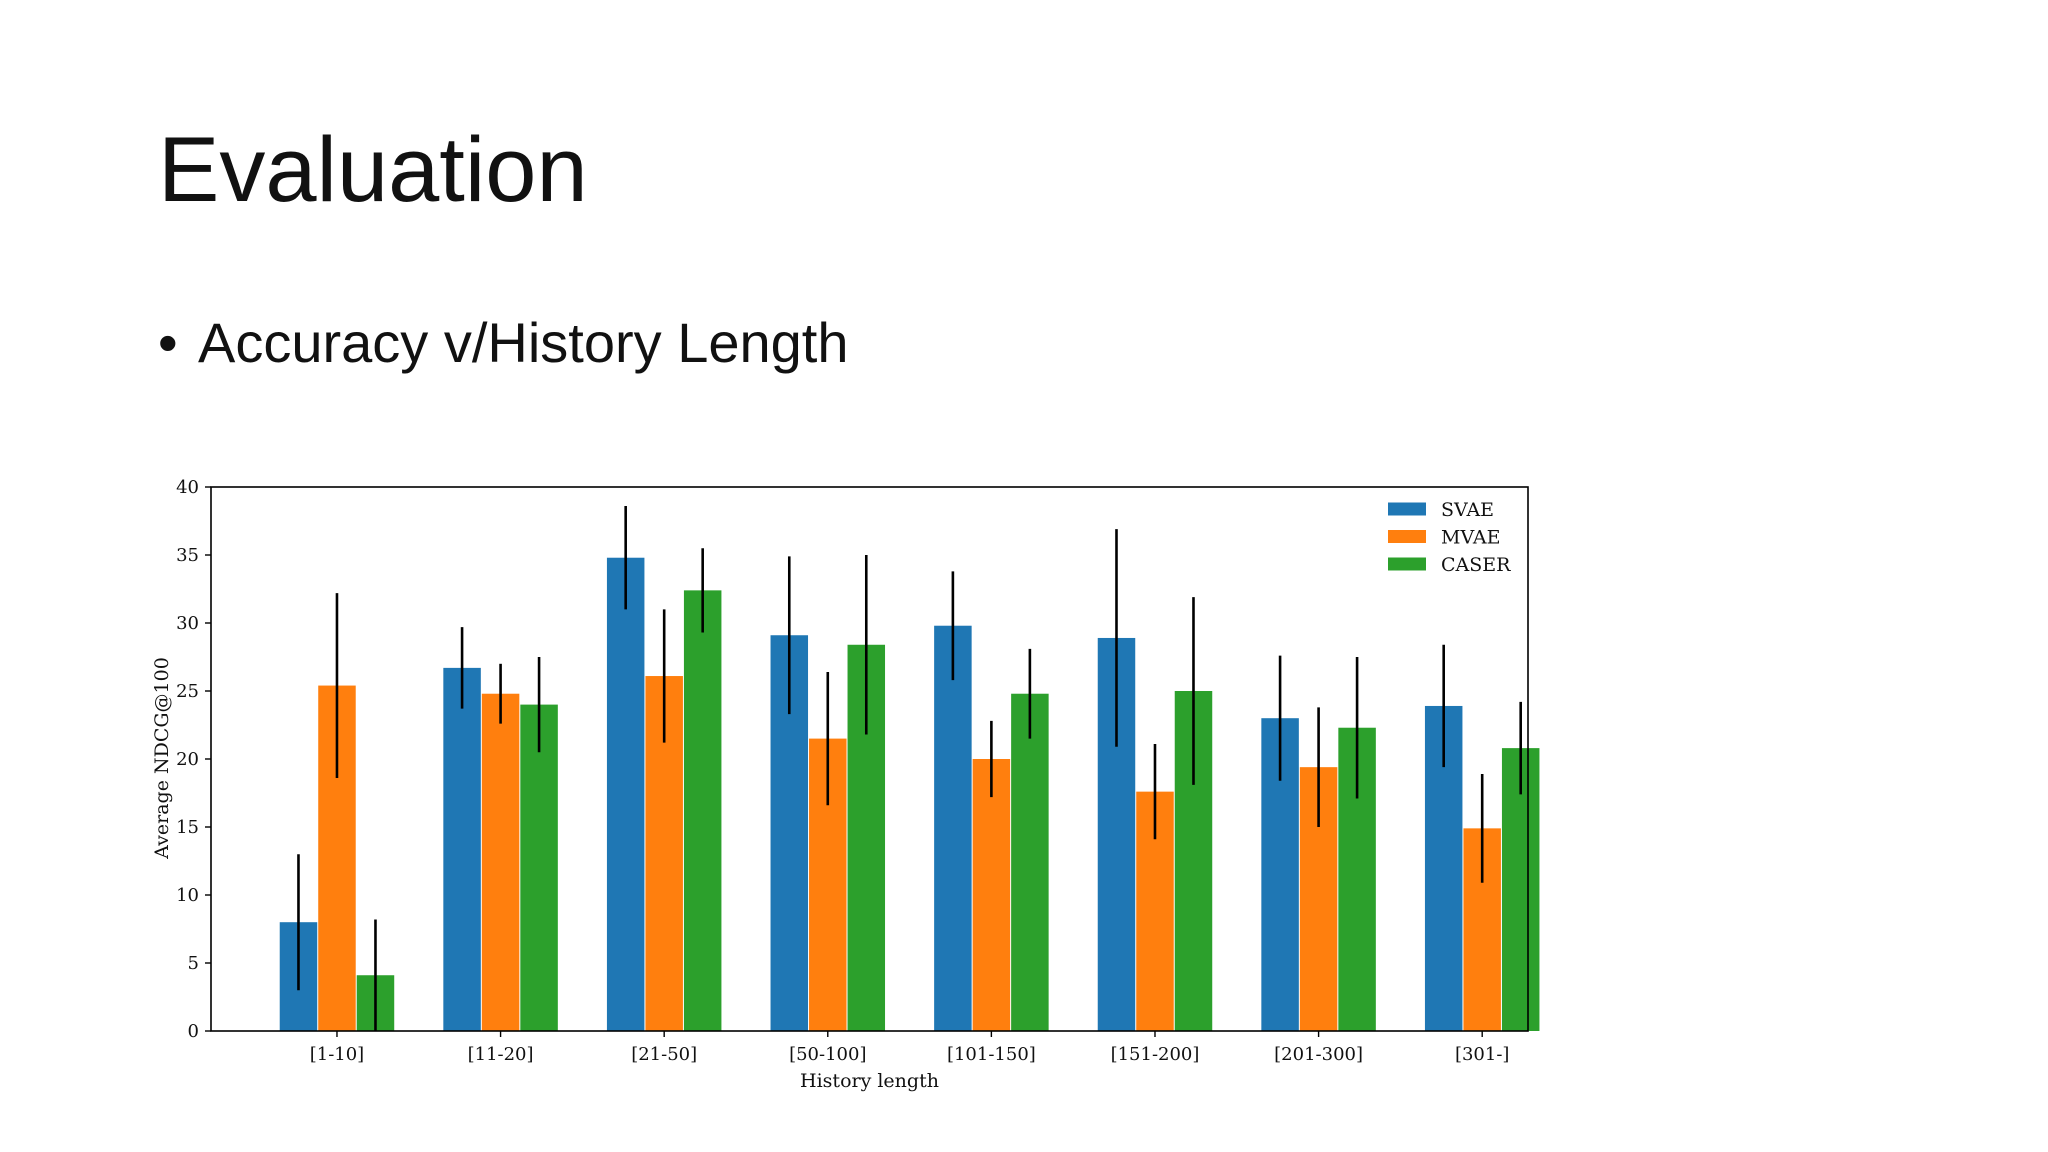 The image size is (2048, 1152). What do you see at coordinates (523, 342) in the screenshot?
I see `bullet-text: Accuracy v/History Length` at bounding box center [523, 342].